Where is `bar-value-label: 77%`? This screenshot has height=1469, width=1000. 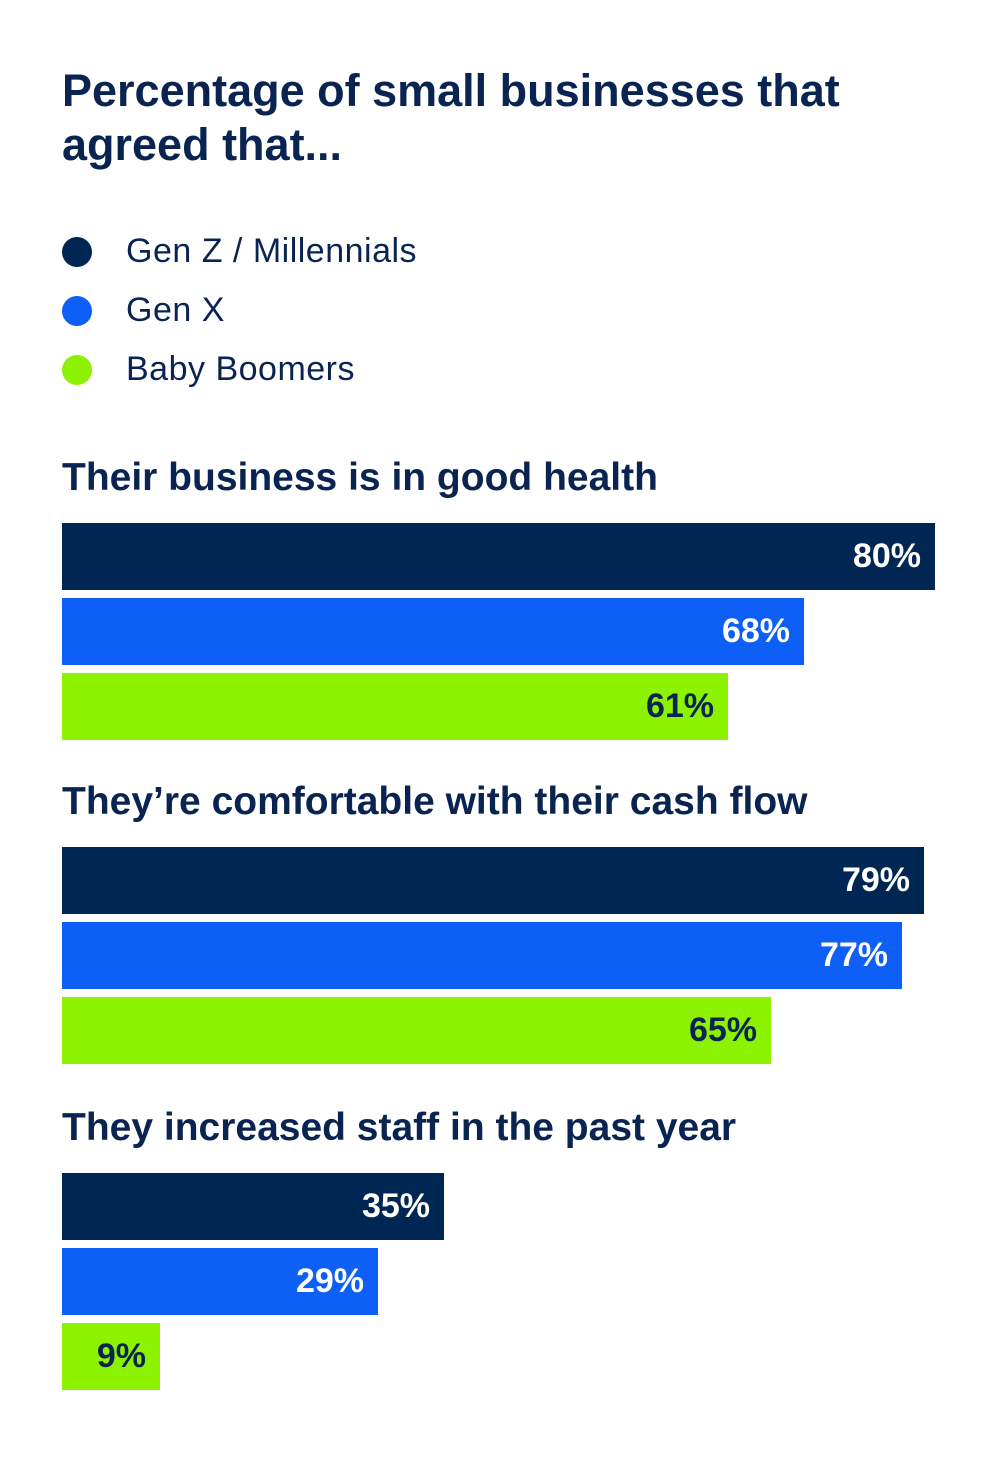
bar-value-label: 77% is located at coordinates (853, 955).